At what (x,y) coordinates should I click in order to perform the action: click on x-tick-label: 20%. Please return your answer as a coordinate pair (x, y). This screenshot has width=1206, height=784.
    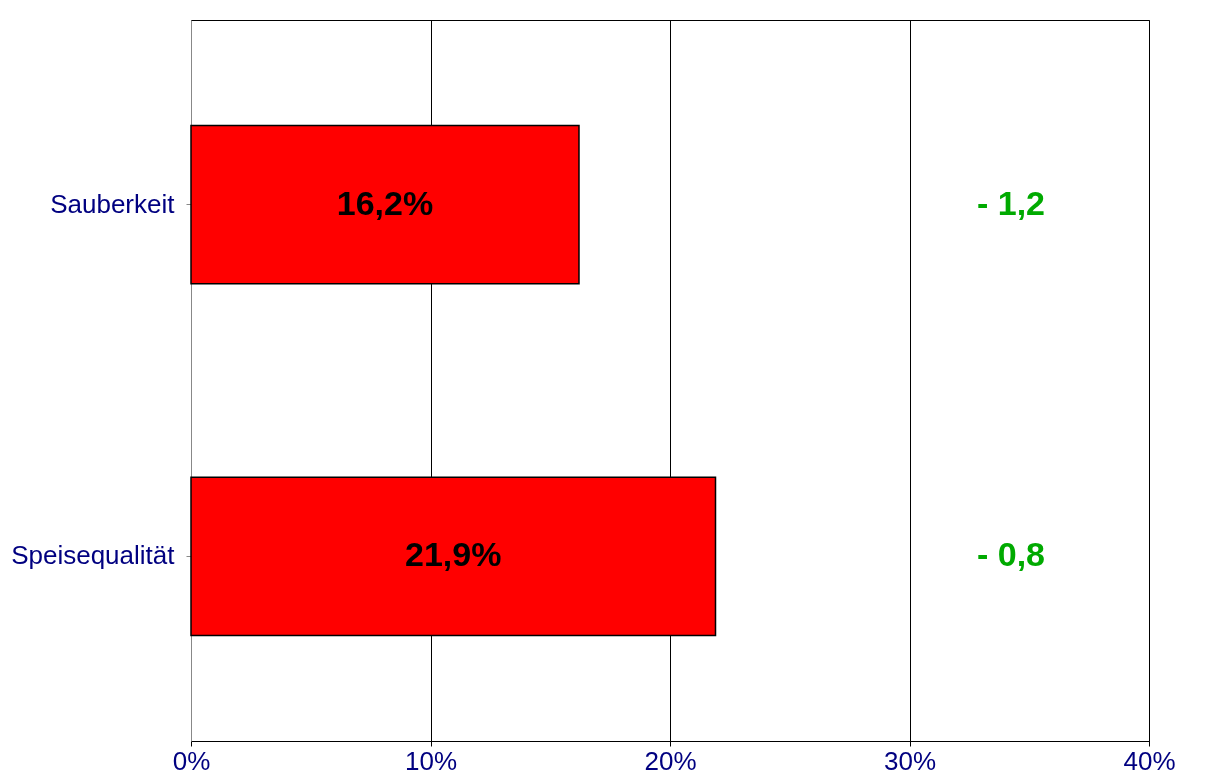
    Looking at the image, I should click on (670, 760).